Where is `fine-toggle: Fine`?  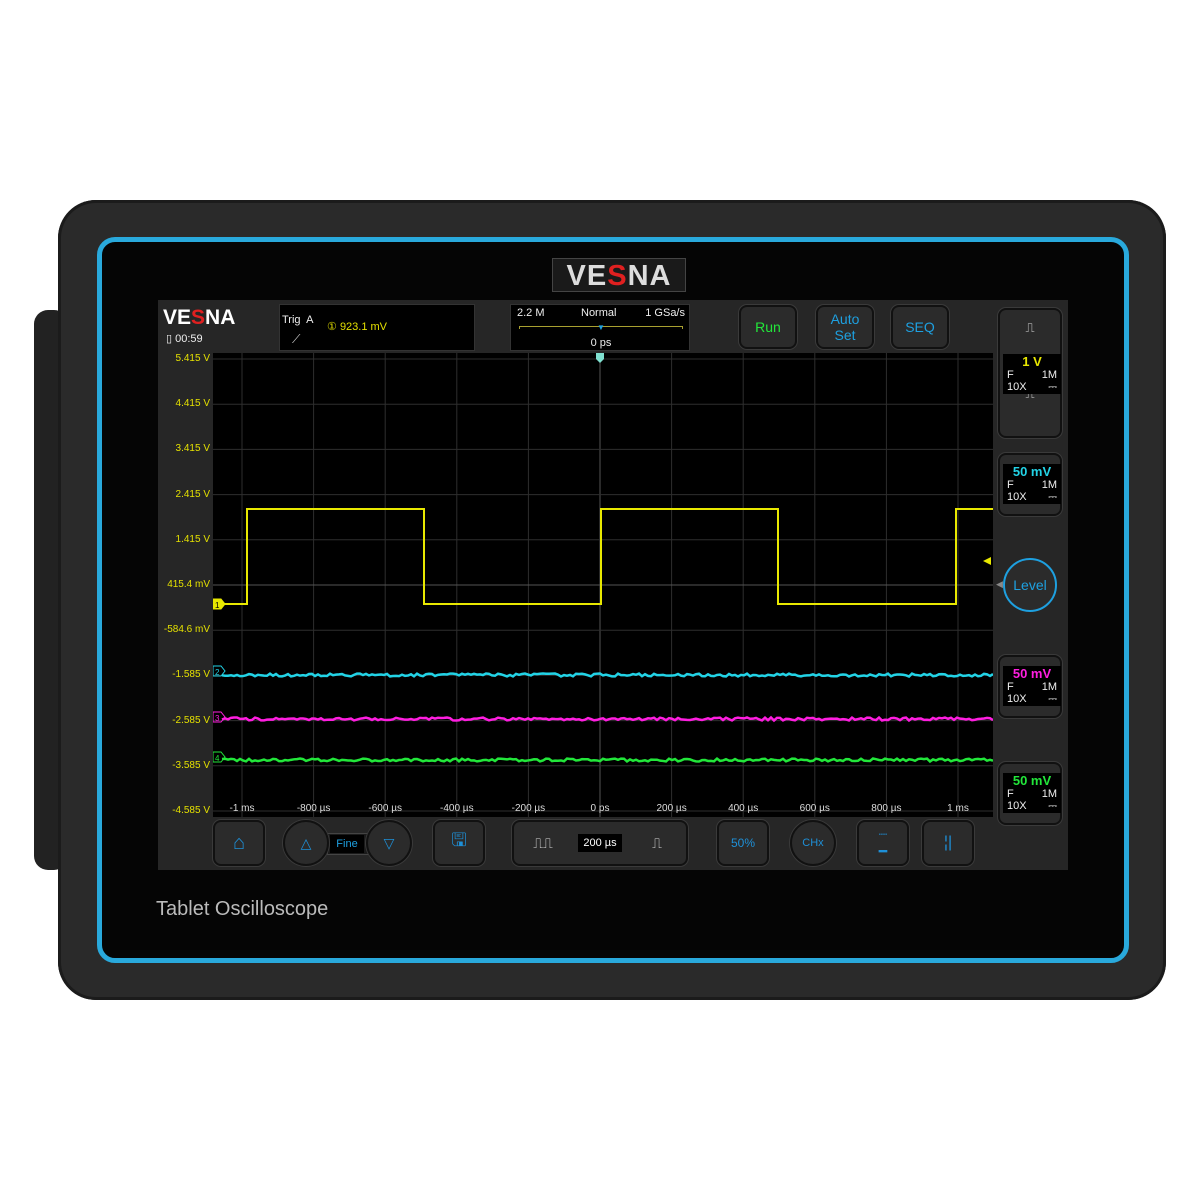
fine-toggle: Fine is located at coordinates (347, 844).